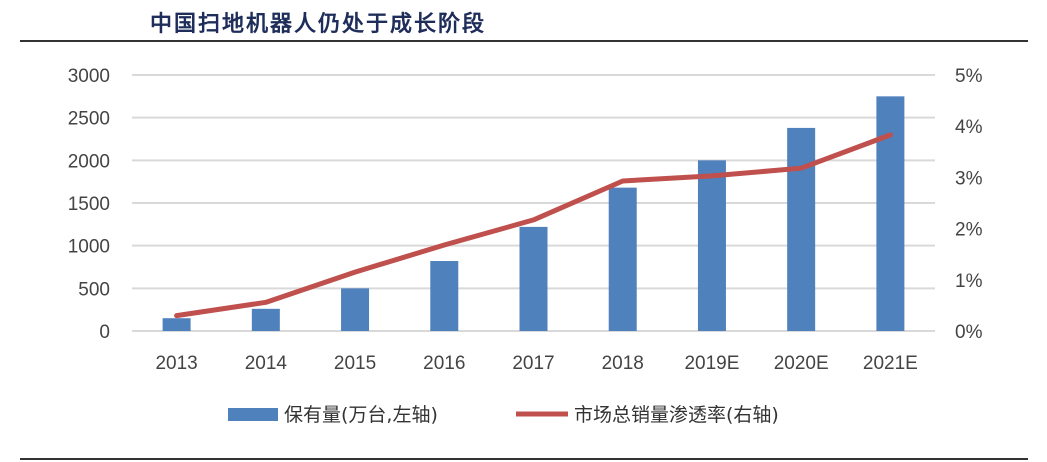  Describe the element at coordinates (969, 281) in the screenshot. I see `right-axis-tick: 1%` at that location.